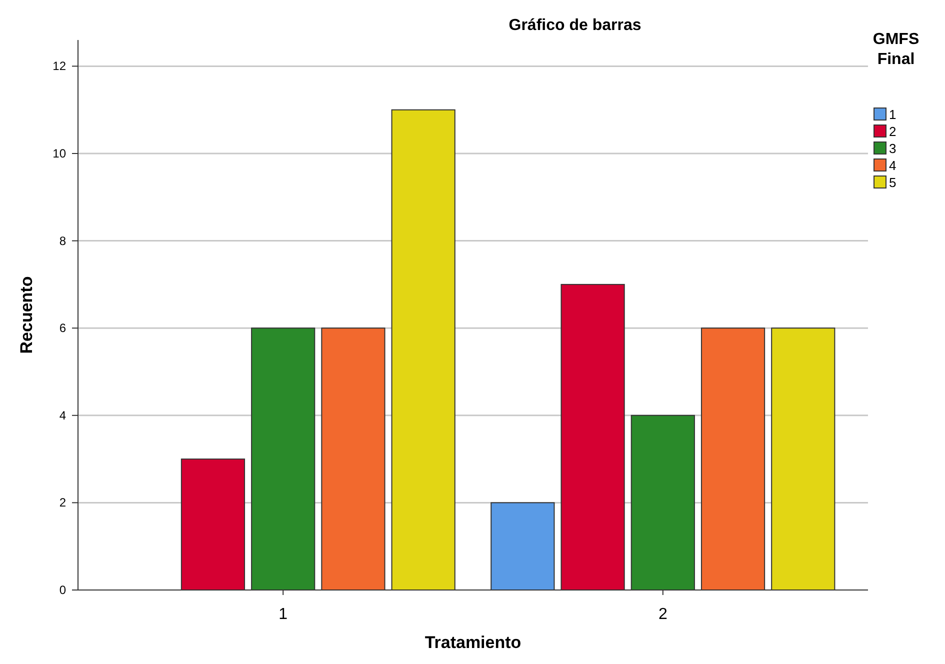 The width and height of the screenshot is (945, 664). What do you see at coordinates (62, 328) in the screenshot?
I see `y-tick-label: 6` at bounding box center [62, 328].